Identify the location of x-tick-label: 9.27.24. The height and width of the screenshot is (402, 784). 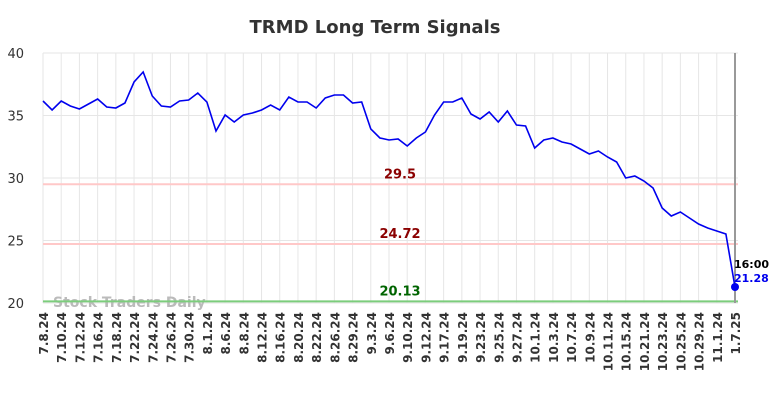
(517, 337).